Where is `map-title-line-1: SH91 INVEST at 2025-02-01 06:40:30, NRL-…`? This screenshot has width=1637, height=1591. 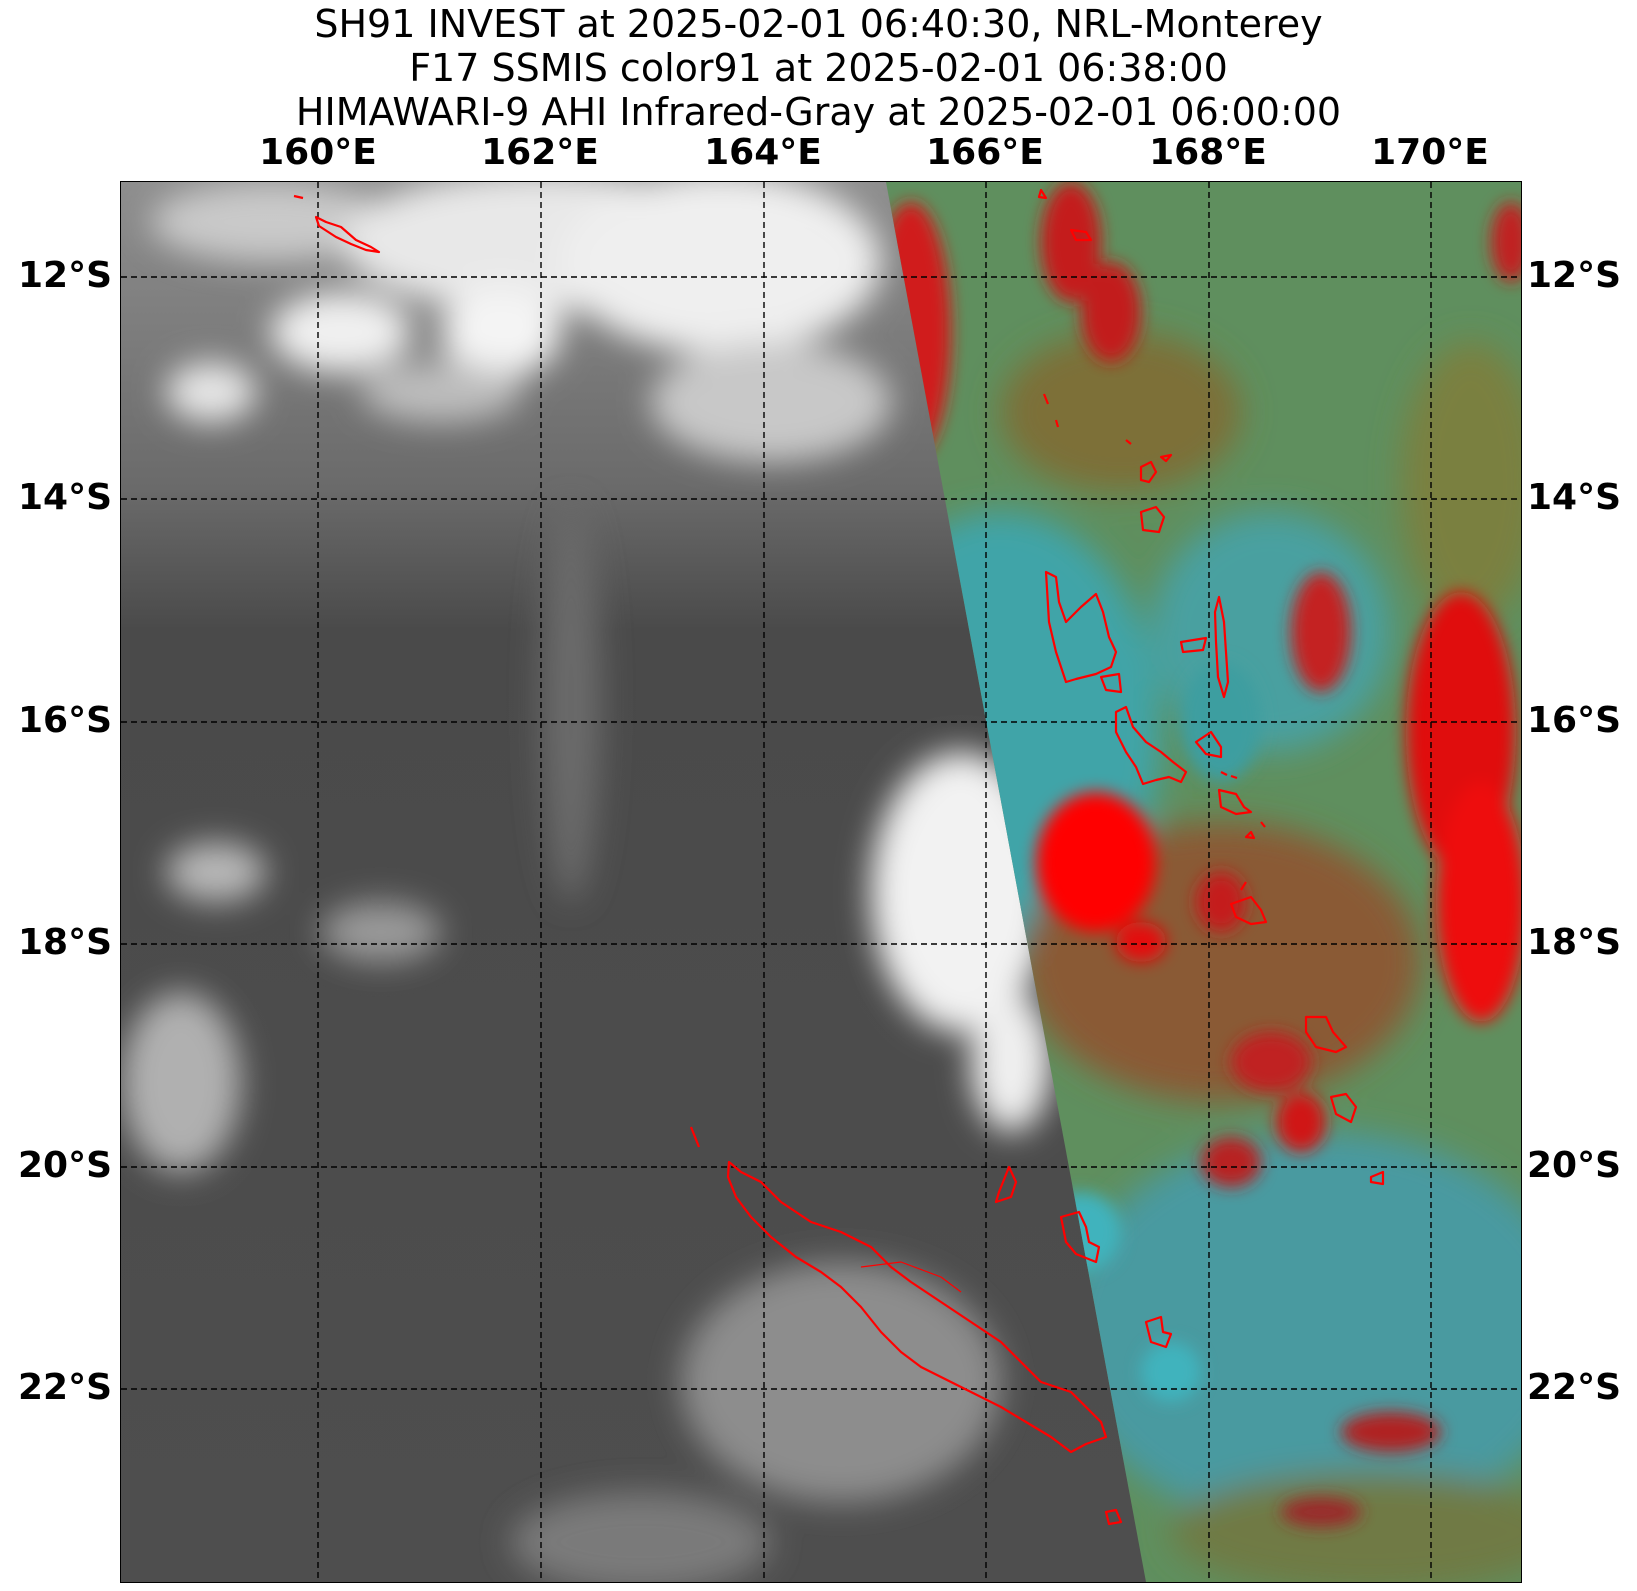 map-title-line-1: SH91 INVEST at 2025-02-01 06:40:30, NRL-… is located at coordinates (818, 24).